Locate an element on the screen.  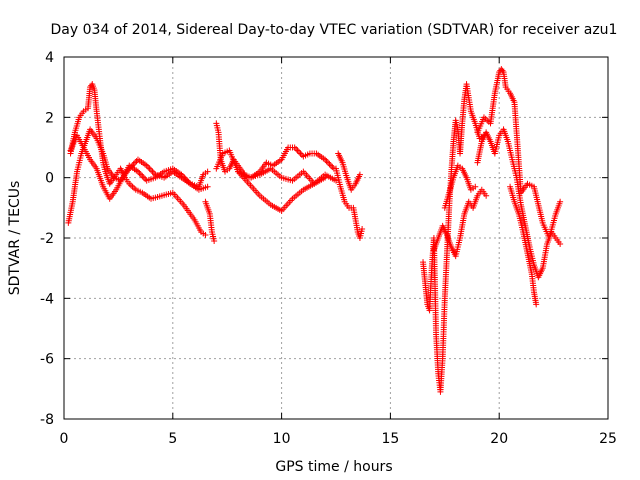
series-track-n is located at coordinates (519, 203).